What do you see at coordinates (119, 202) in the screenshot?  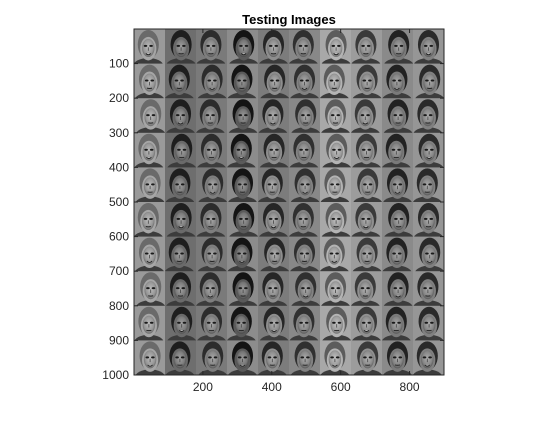 I see `y-tick-label: 500` at bounding box center [119, 202].